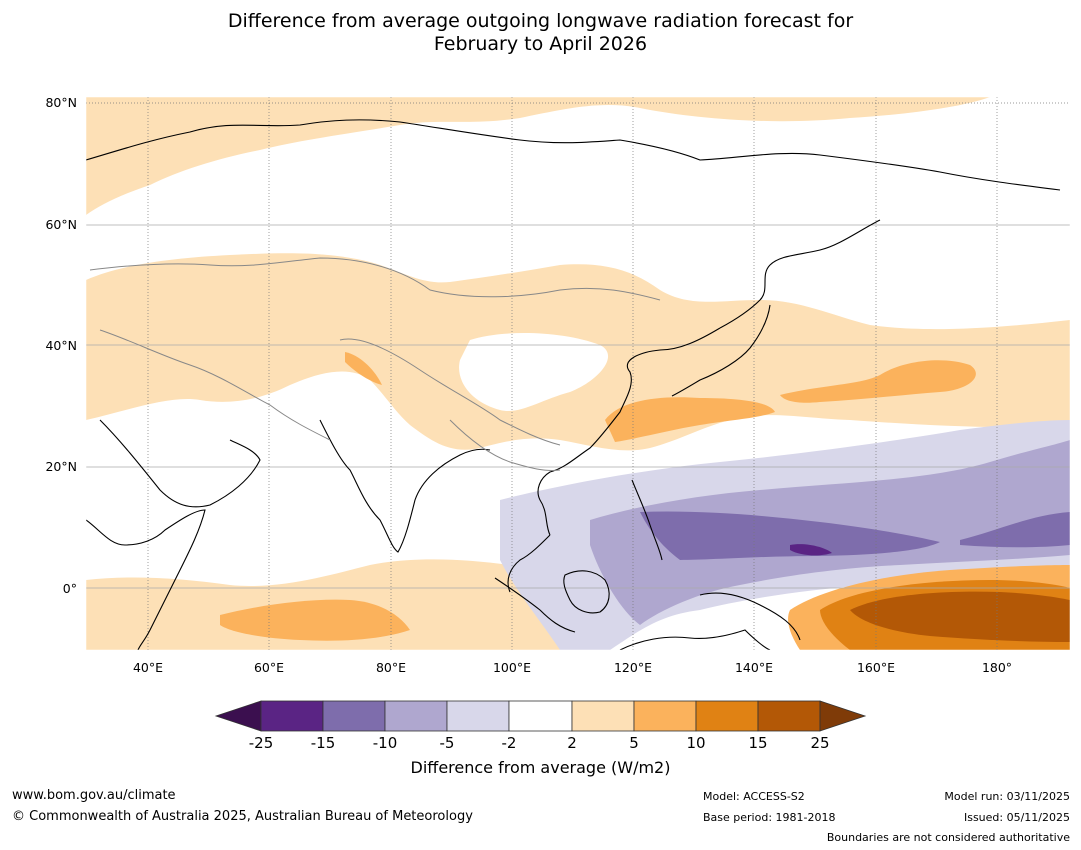 The image size is (1081, 850). Describe the element at coordinates (148, 667) in the screenshot. I see `lon-label-40e: 40°E` at that location.